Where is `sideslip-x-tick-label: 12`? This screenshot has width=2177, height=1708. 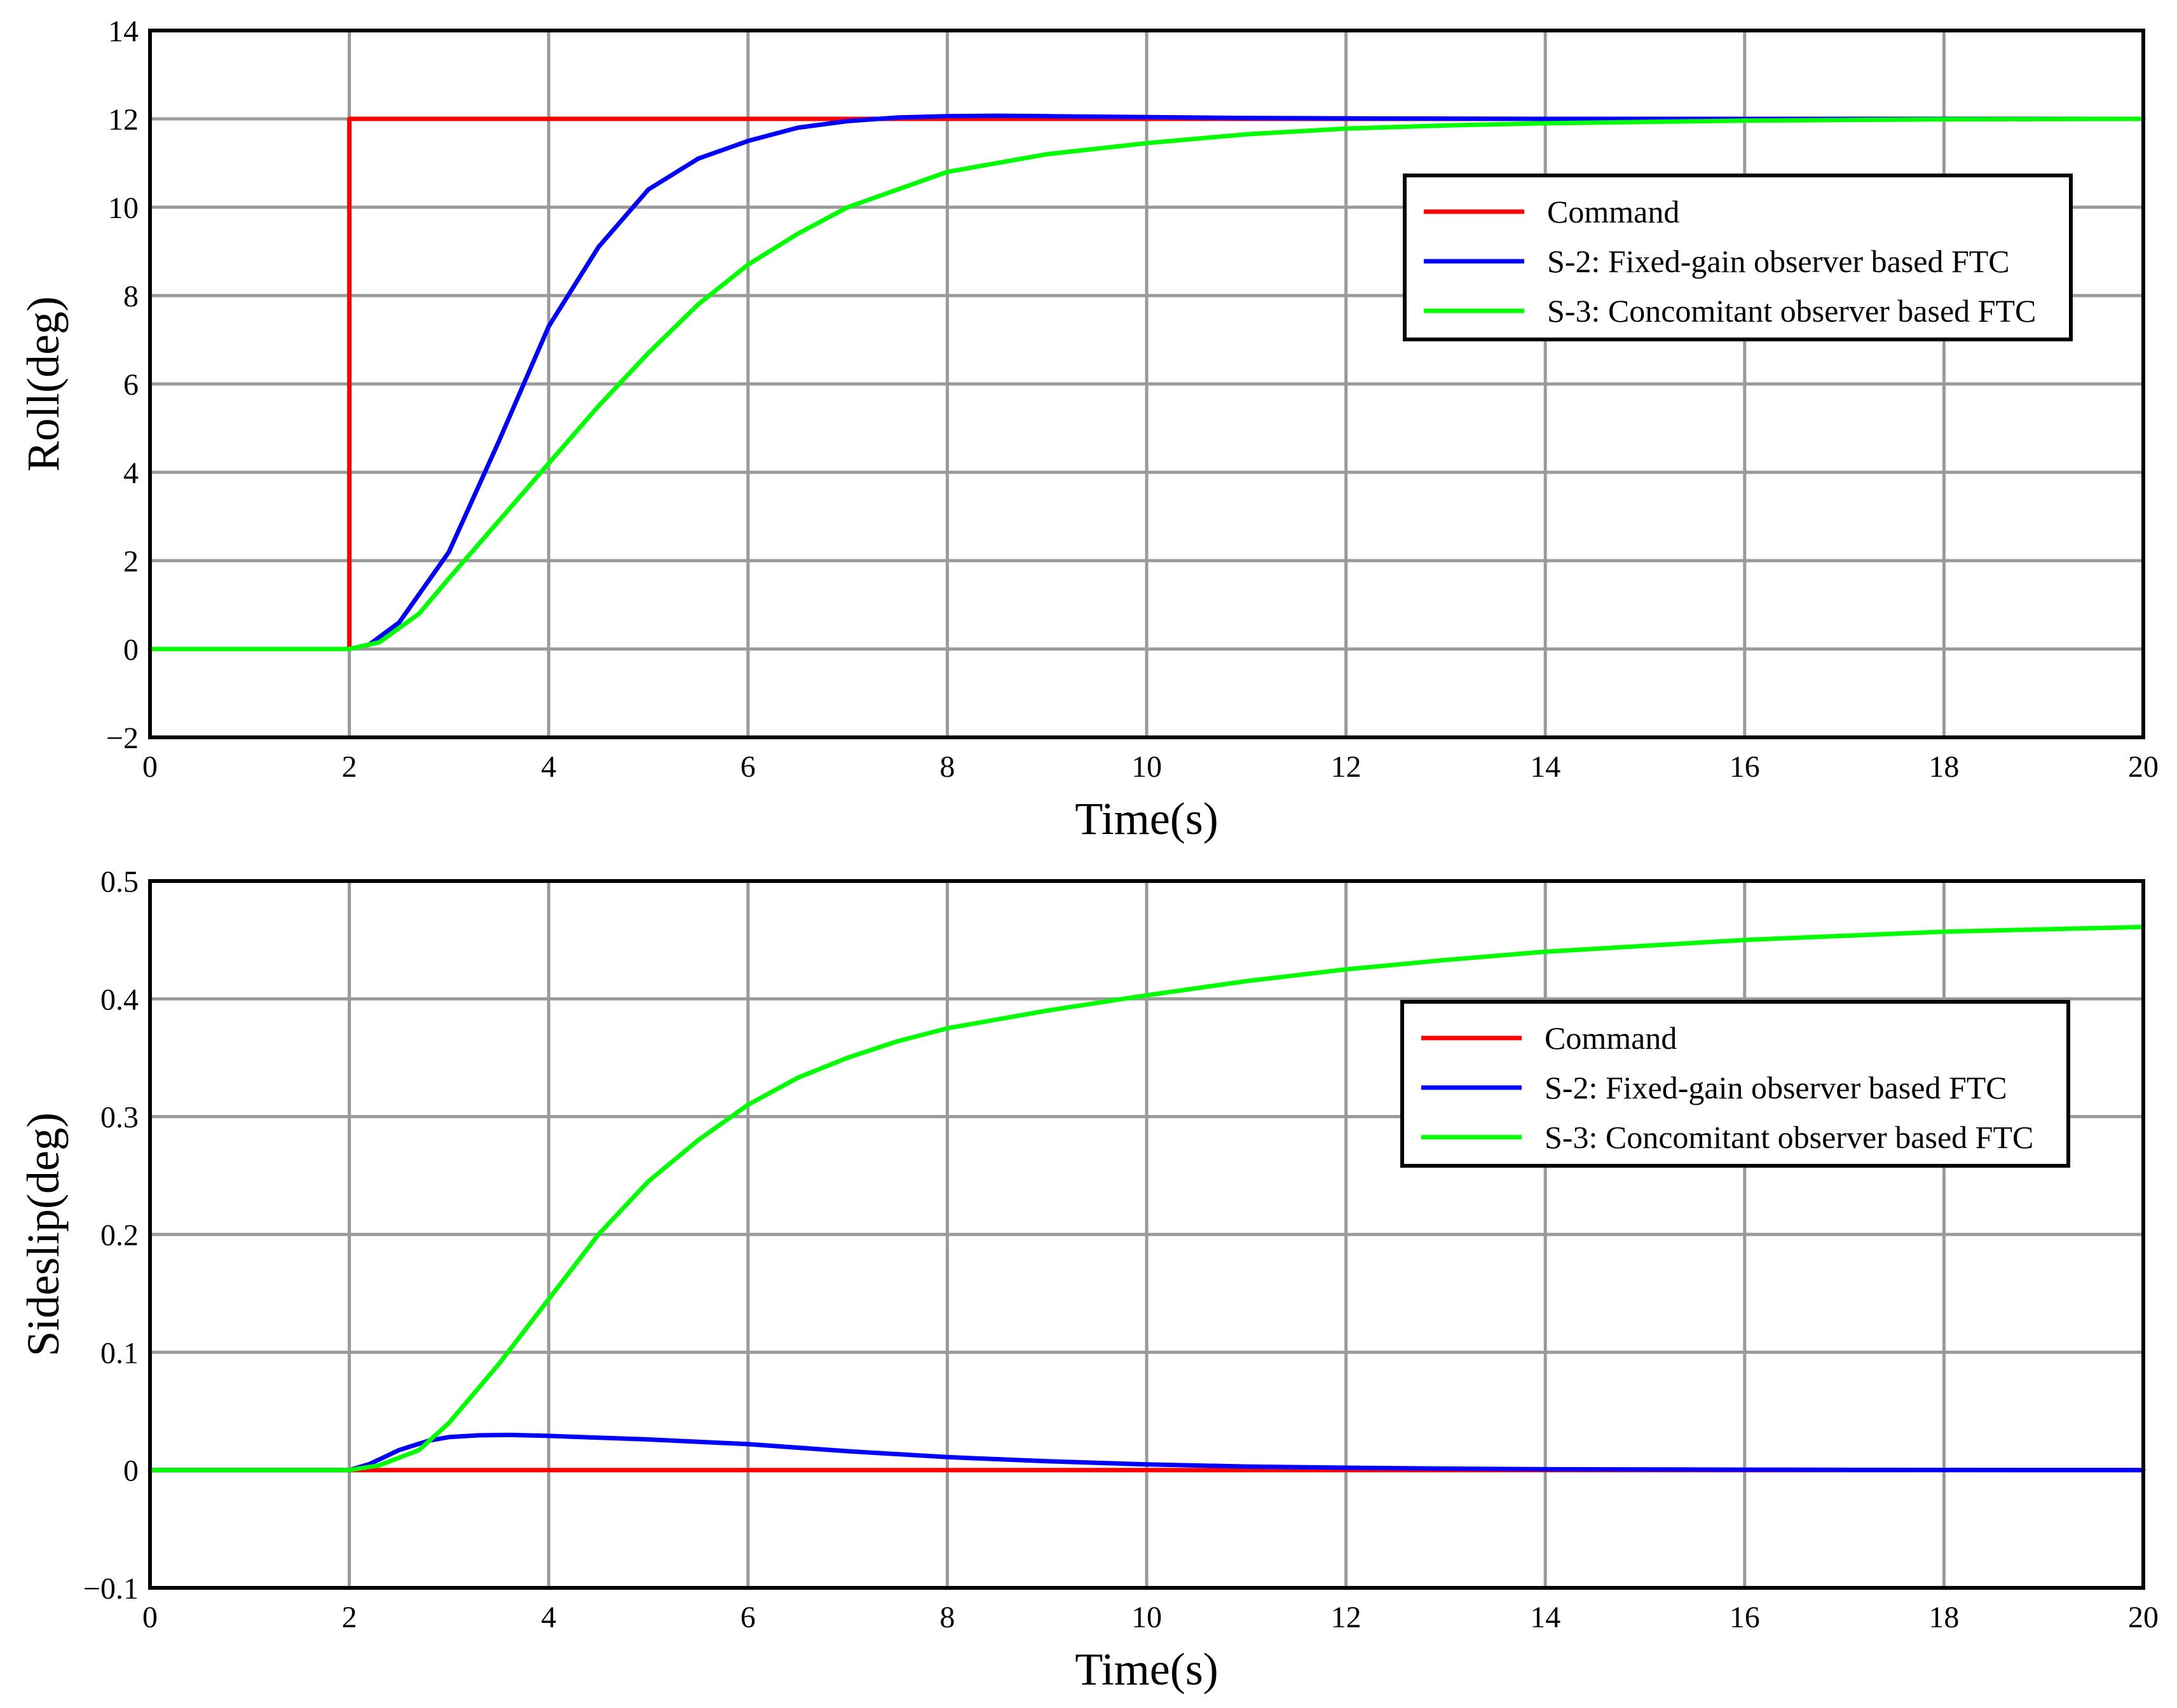 sideslip-x-tick-label: 12 is located at coordinates (1346, 1617).